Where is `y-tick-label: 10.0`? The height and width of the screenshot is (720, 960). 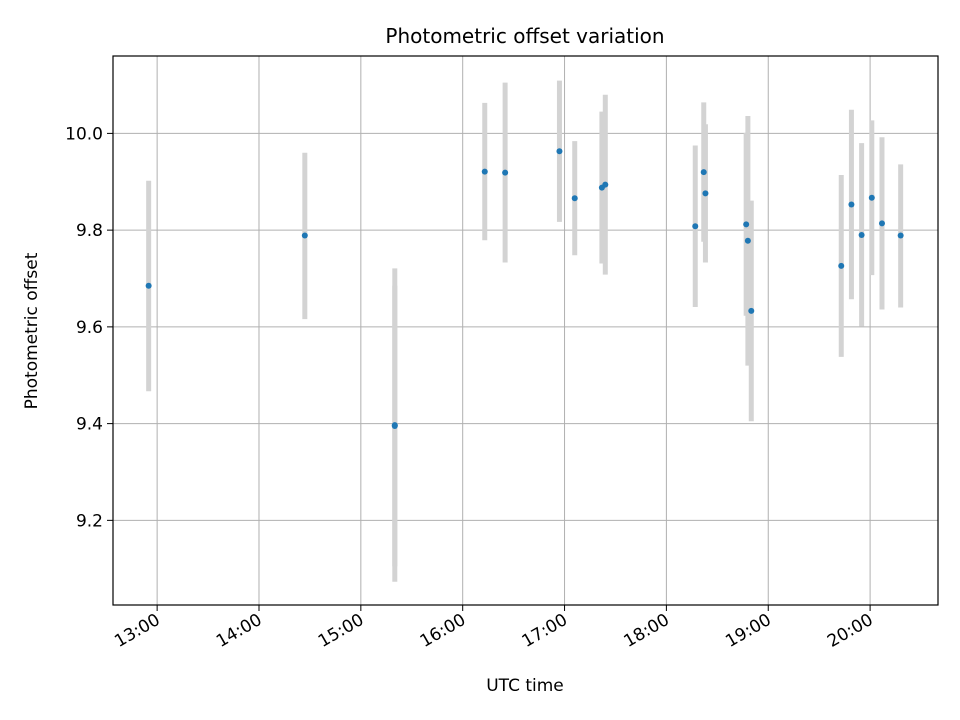 y-tick-label: 10.0 is located at coordinates (84, 134).